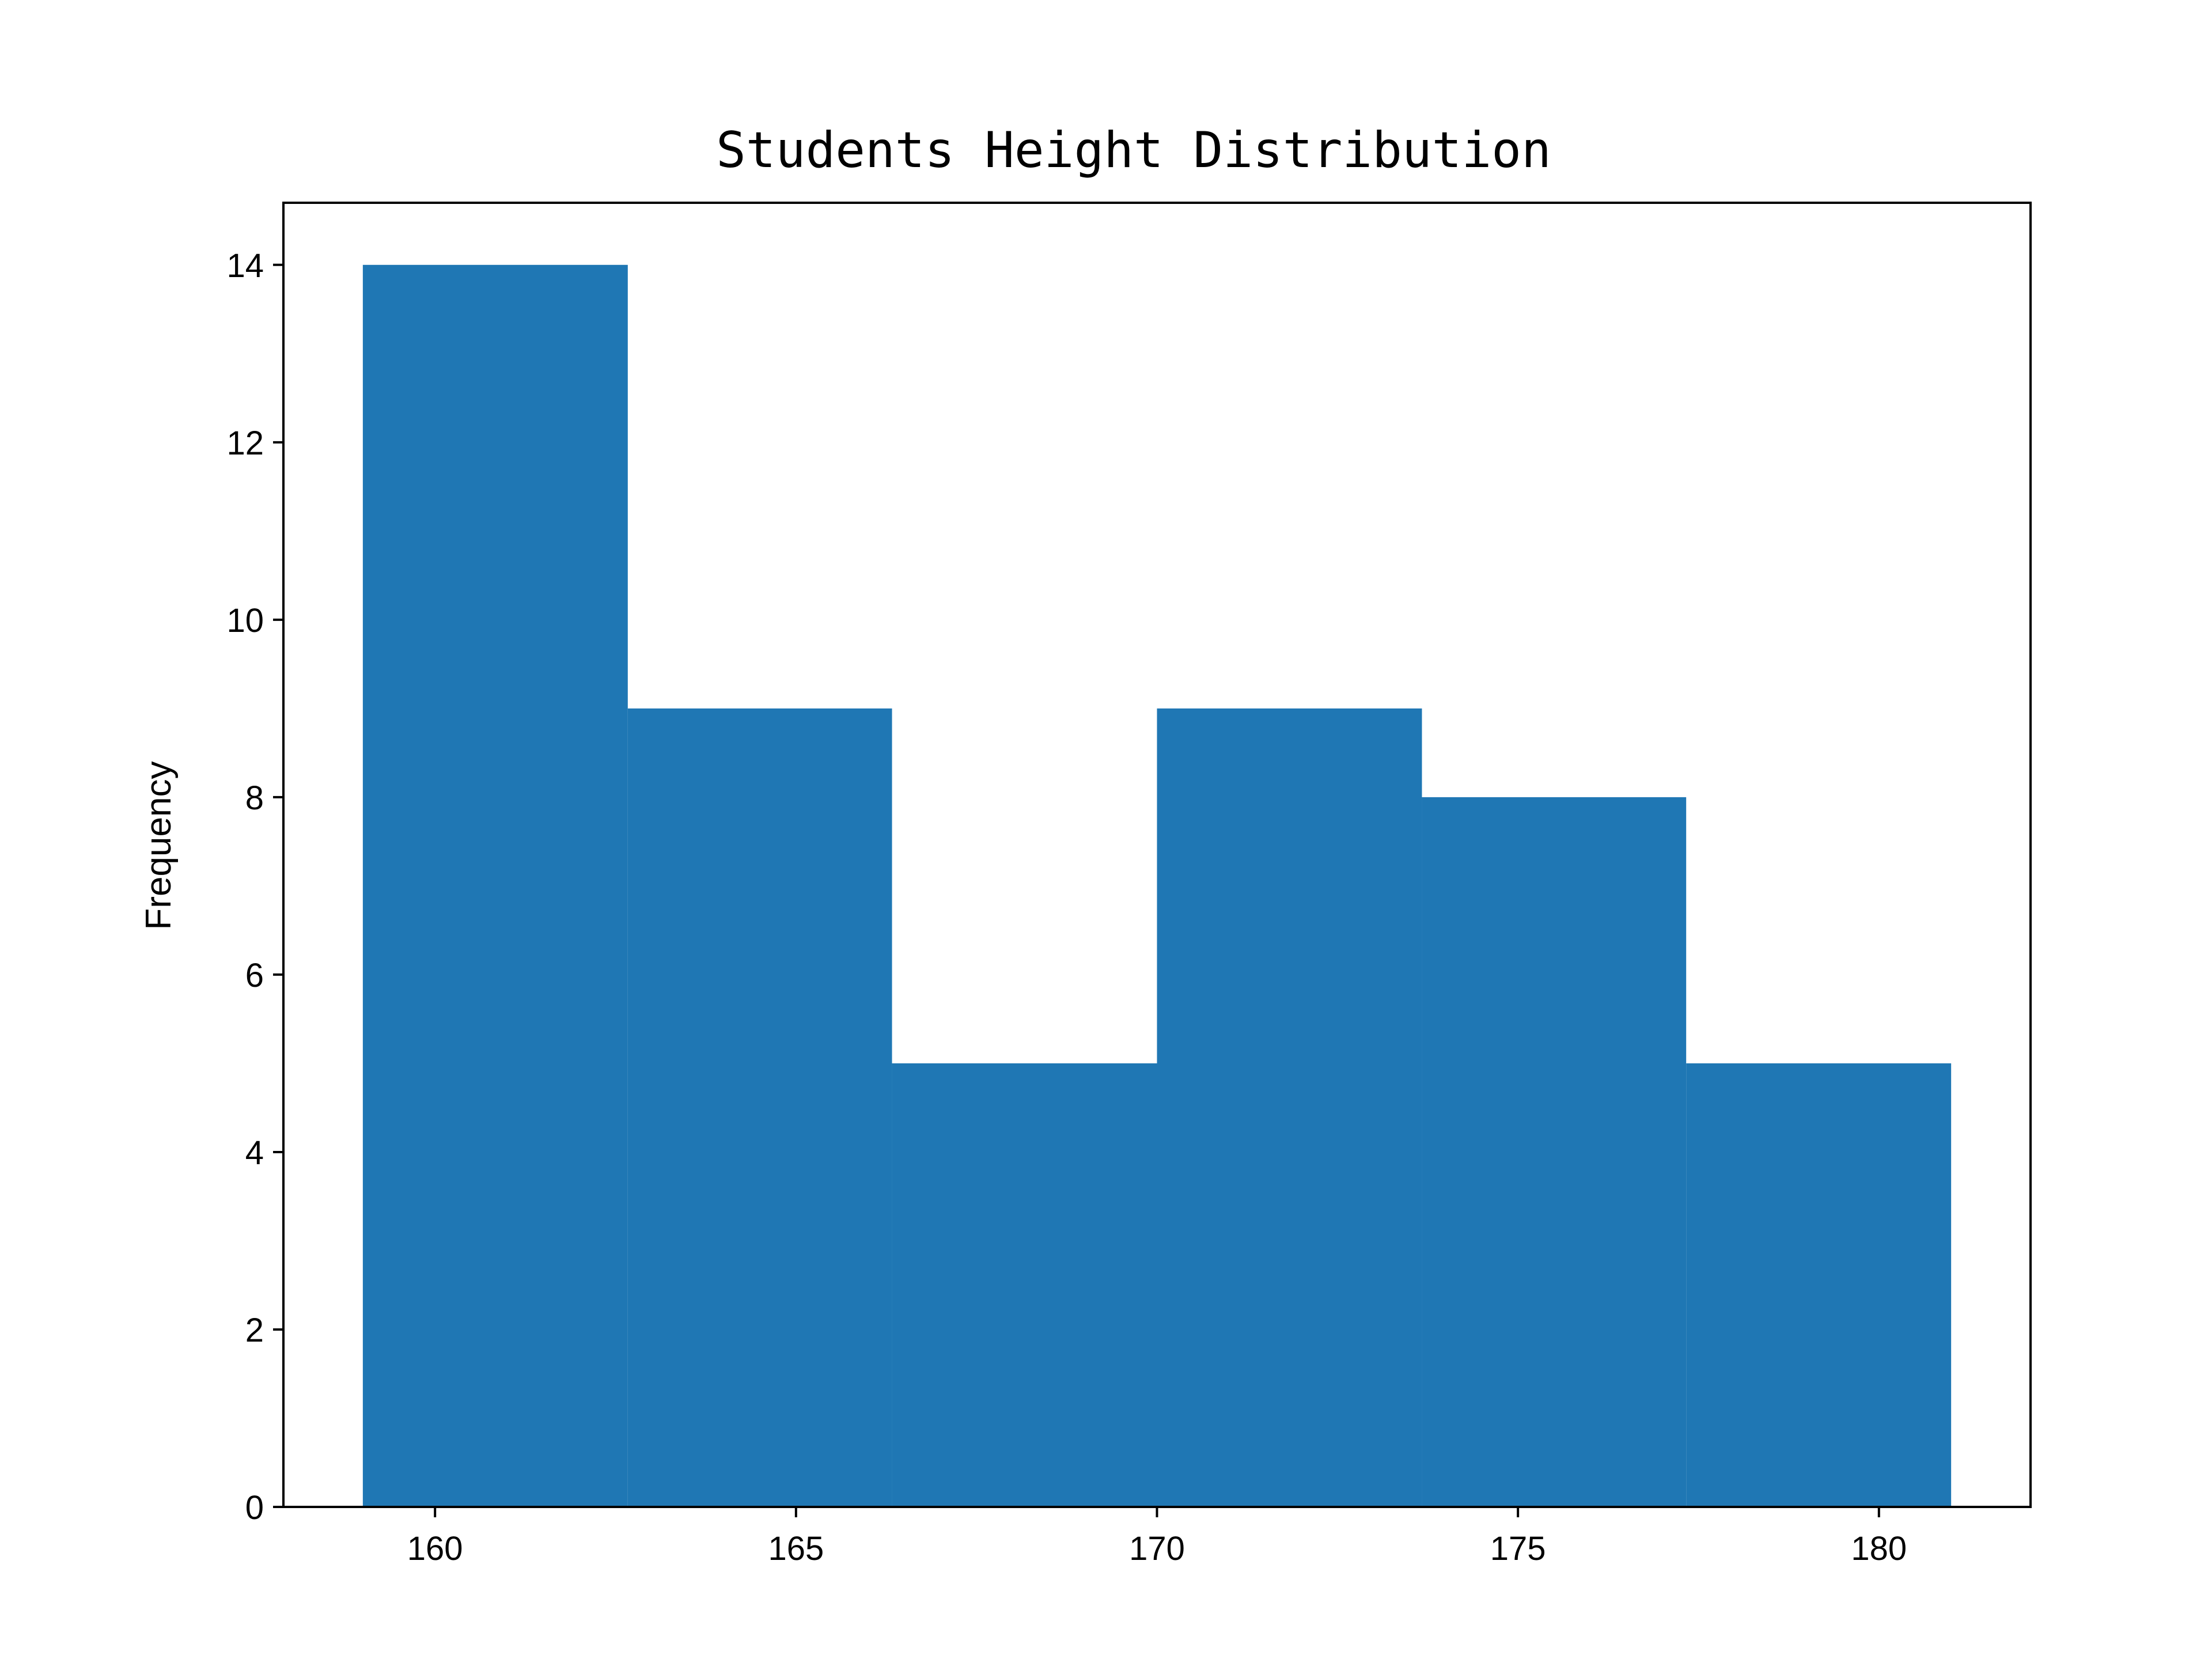  What do you see at coordinates (254, 1153) in the screenshot?
I see `y-tick-label: 4` at bounding box center [254, 1153].